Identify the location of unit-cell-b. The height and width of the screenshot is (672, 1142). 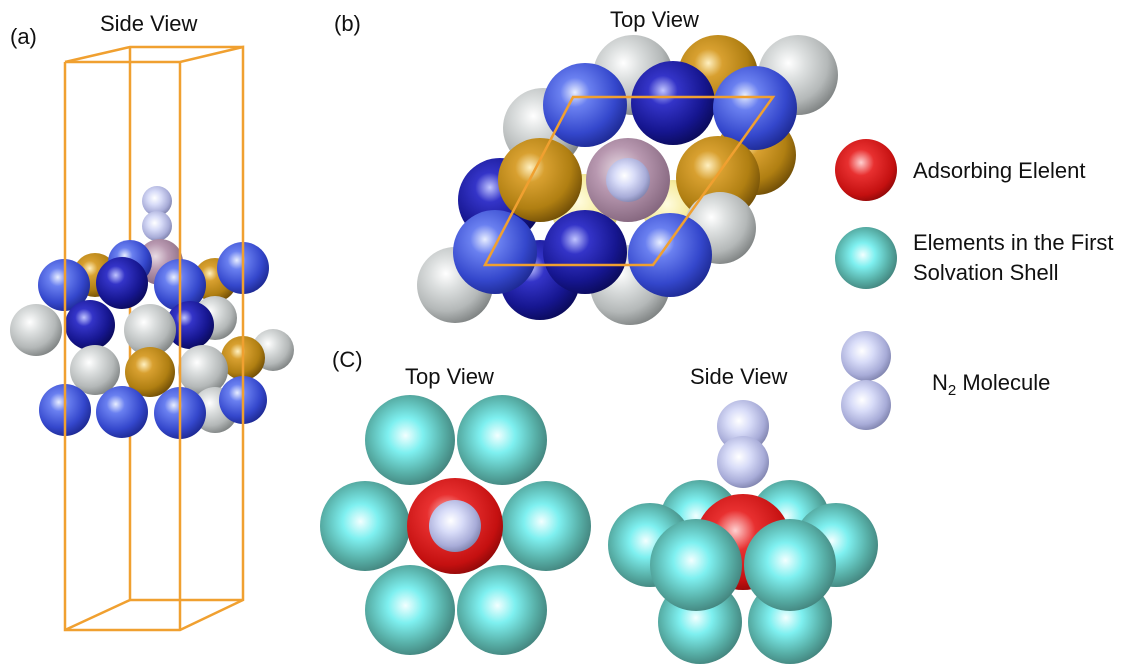
(629, 181).